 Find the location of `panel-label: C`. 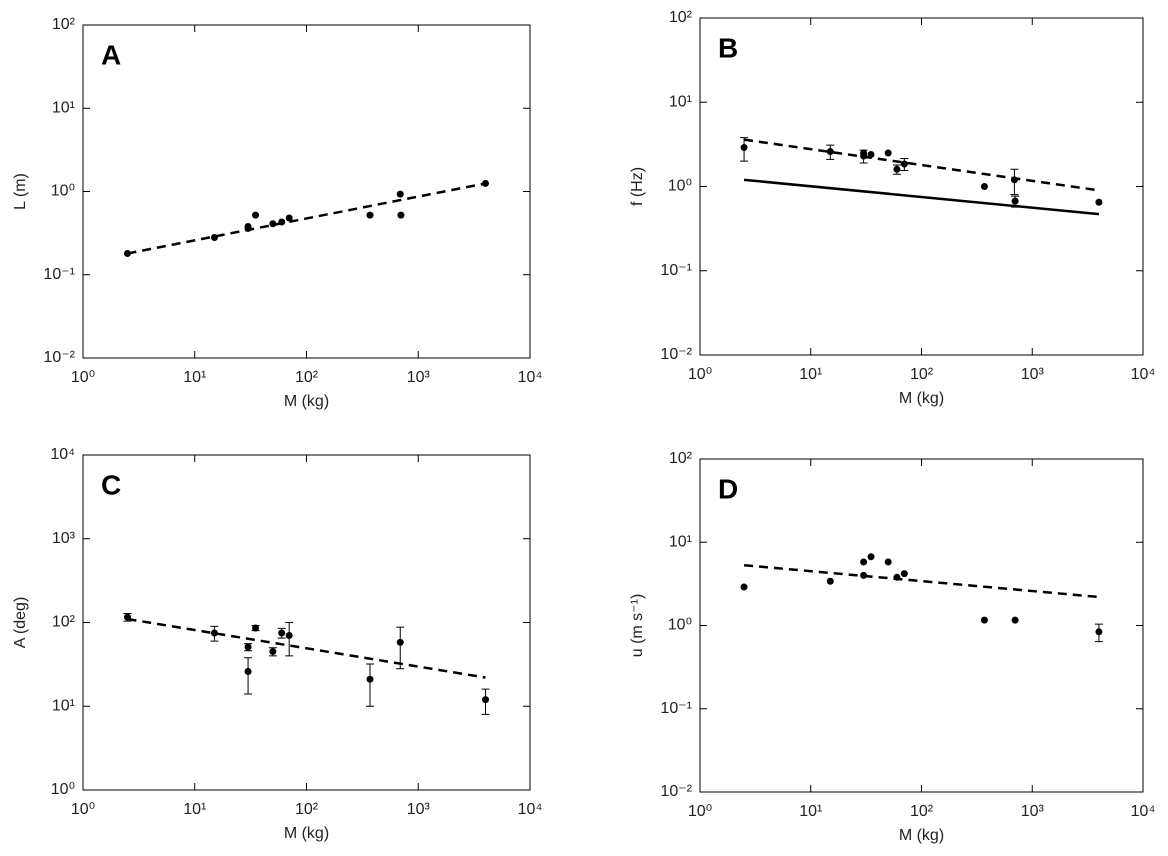

panel-label: C is located at coordinates (111, 484).